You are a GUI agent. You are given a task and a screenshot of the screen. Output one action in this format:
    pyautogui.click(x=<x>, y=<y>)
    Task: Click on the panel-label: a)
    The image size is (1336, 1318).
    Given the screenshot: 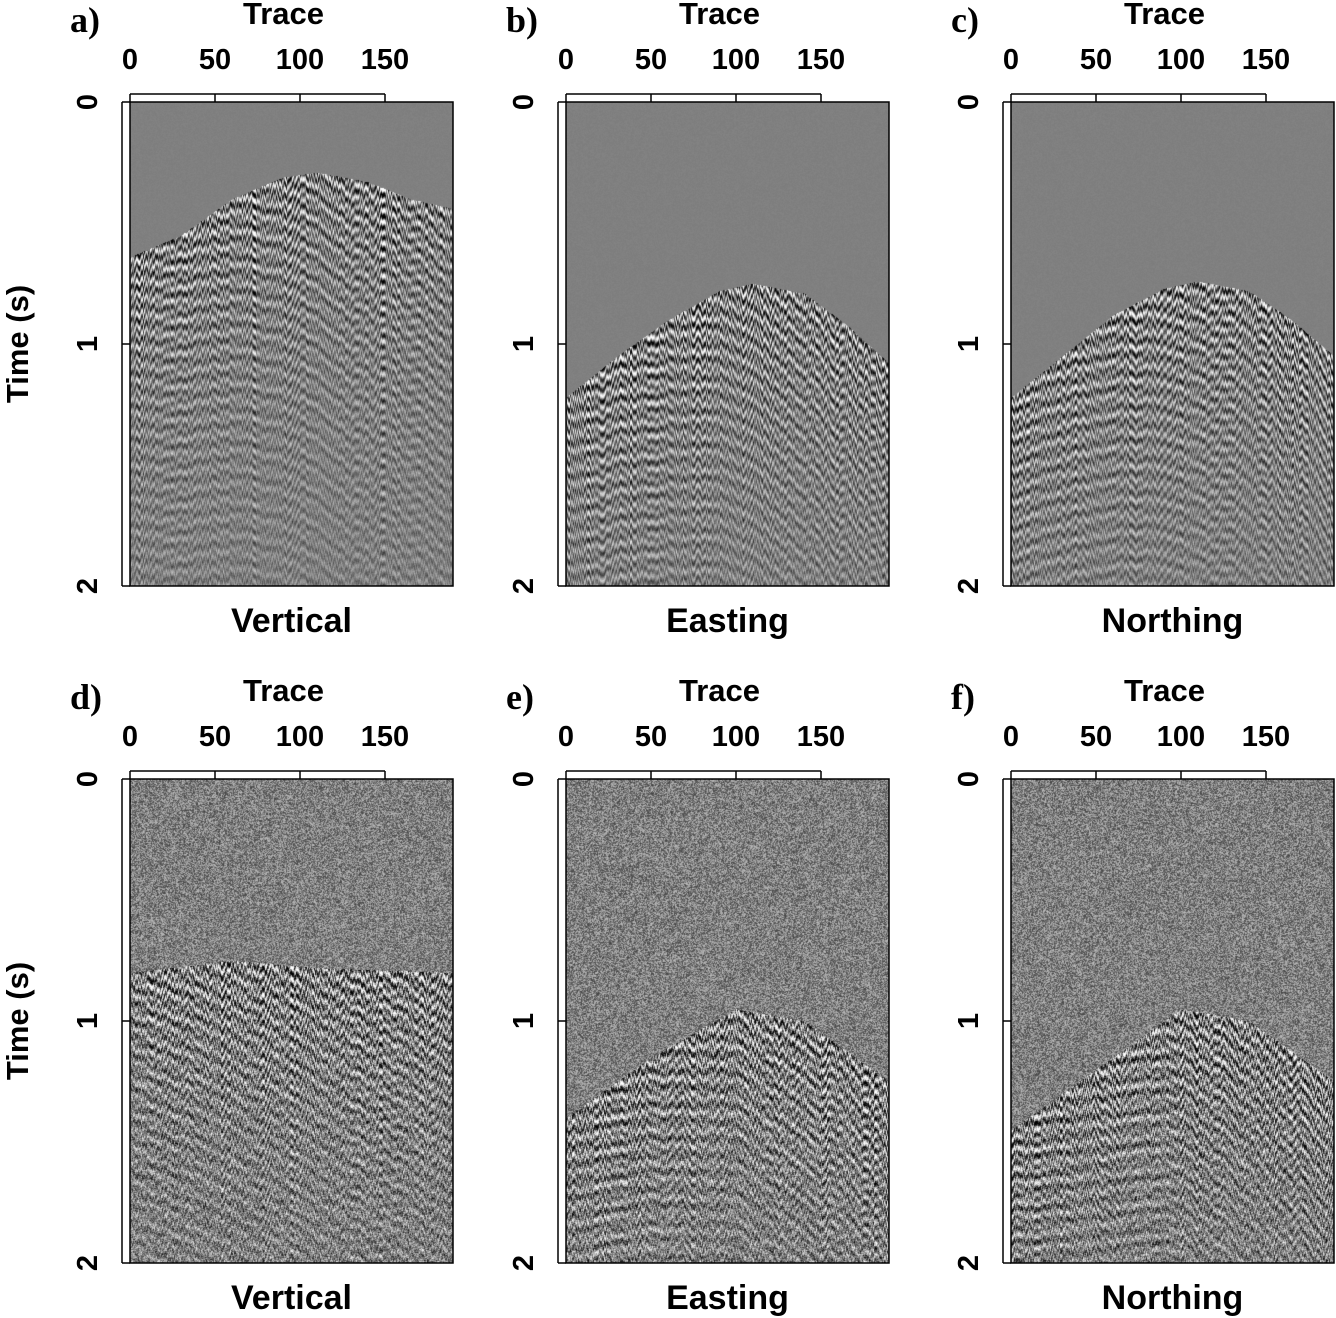 What is the action you would take?
    pyautogui.click(x=85, y=20)
    